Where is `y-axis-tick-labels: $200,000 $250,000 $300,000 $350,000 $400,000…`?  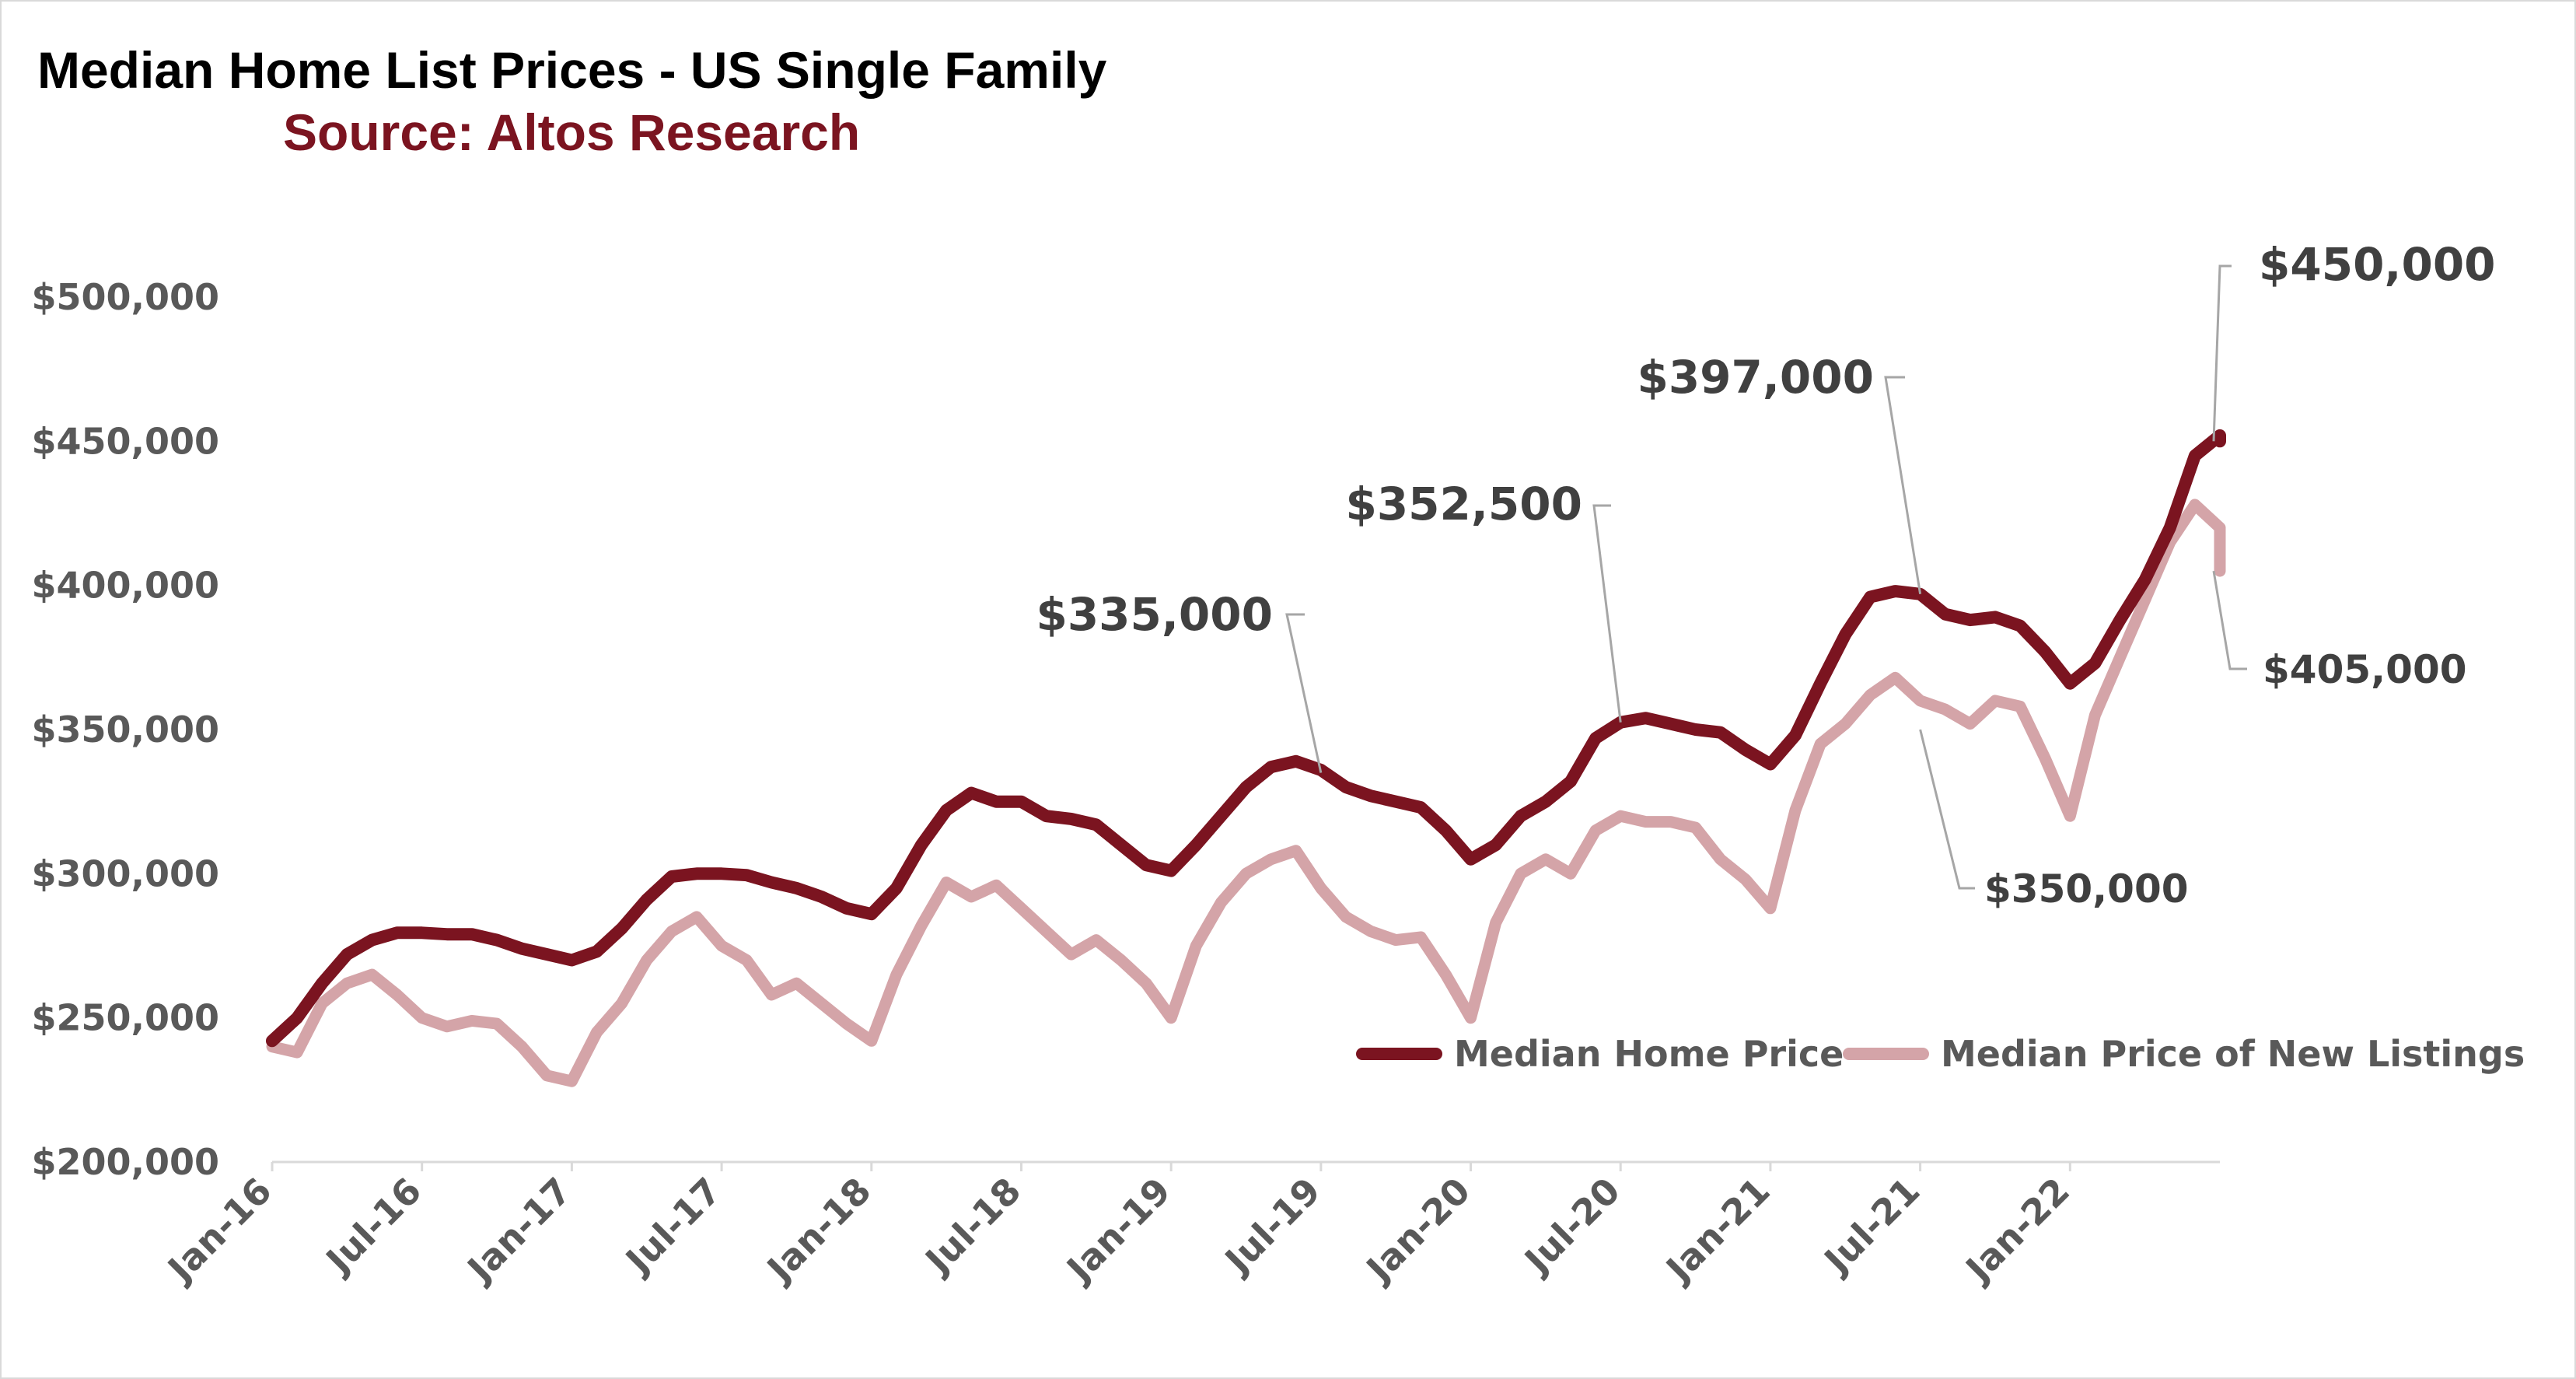 y-axis-tick-labels: $200,000 $250,000 $300,000 $350,000 $400,000… is located at coordinates (125, 729).